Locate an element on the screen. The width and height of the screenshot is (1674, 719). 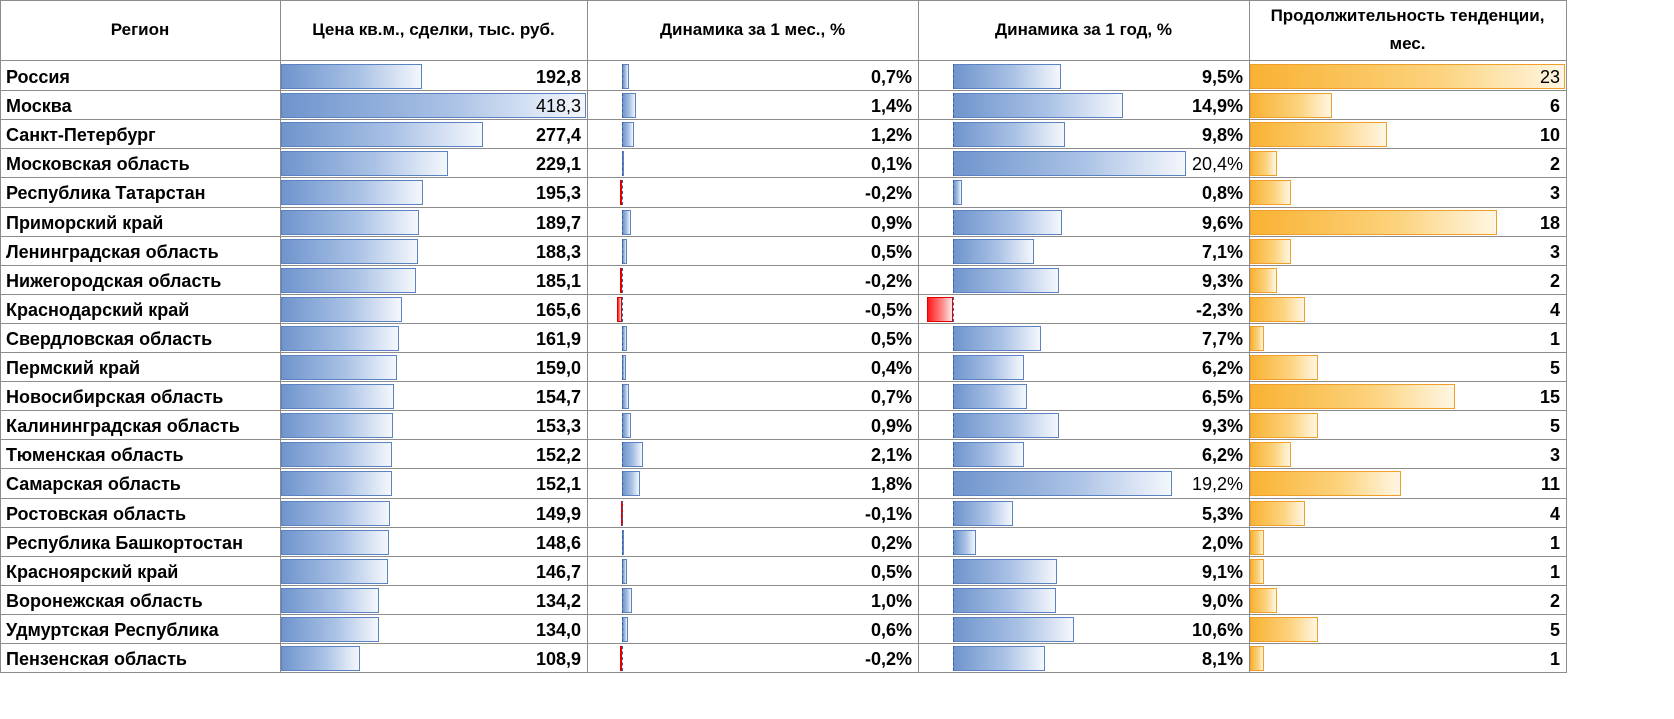
month-change-bar is located at coordinates (621, 280).